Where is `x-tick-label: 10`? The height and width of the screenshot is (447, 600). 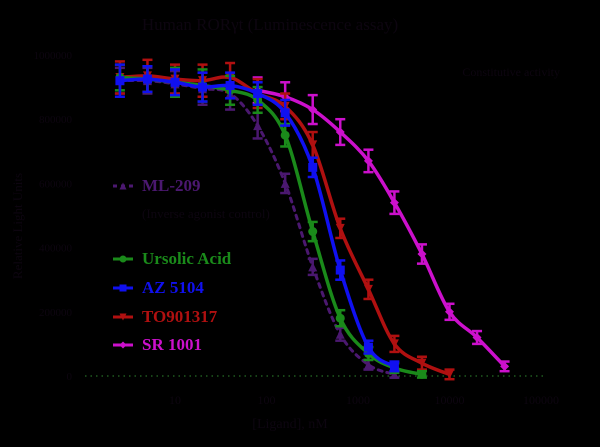
x-tick-label: 10 is located at coordinates (175, 400).